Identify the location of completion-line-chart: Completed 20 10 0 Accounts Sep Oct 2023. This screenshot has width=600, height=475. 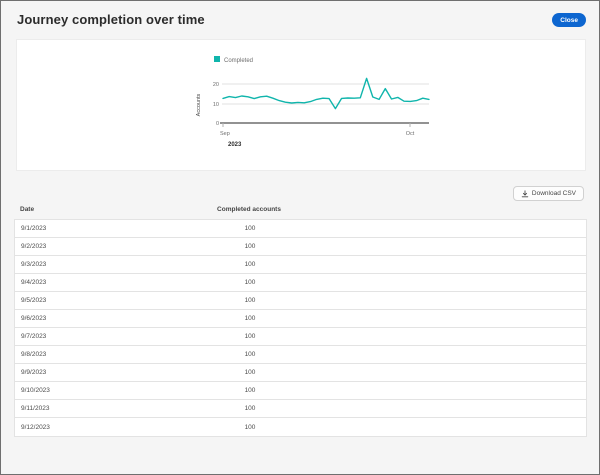
(313, 102).